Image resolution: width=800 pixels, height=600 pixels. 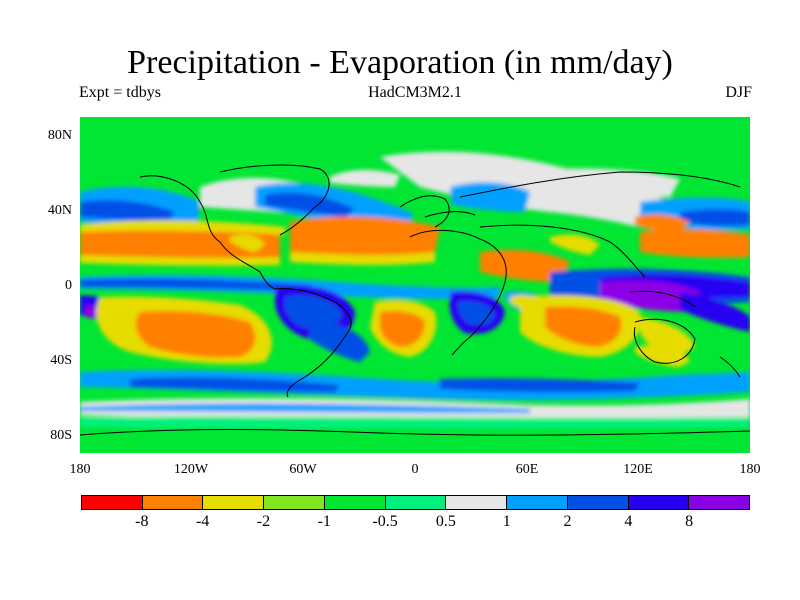 What do you see at coordinates (61, 360) in the screenshot?
I see `lat-tick-40s: 40S` at bounding box center [61, 360].